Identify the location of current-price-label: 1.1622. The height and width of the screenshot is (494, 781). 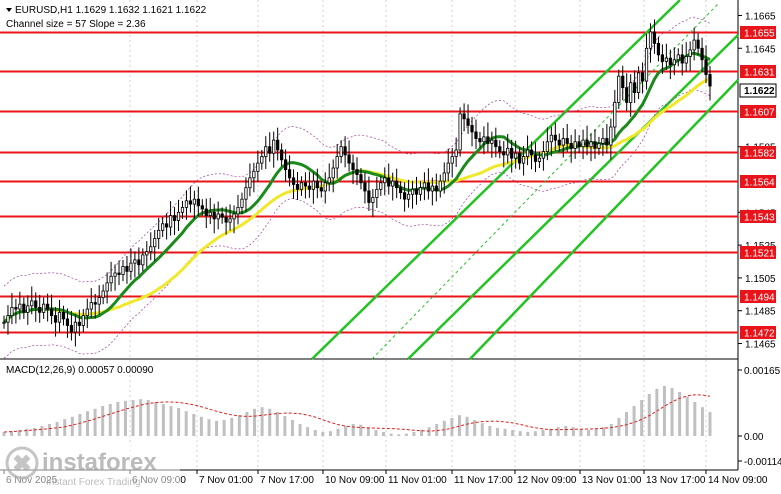
(759, 91).